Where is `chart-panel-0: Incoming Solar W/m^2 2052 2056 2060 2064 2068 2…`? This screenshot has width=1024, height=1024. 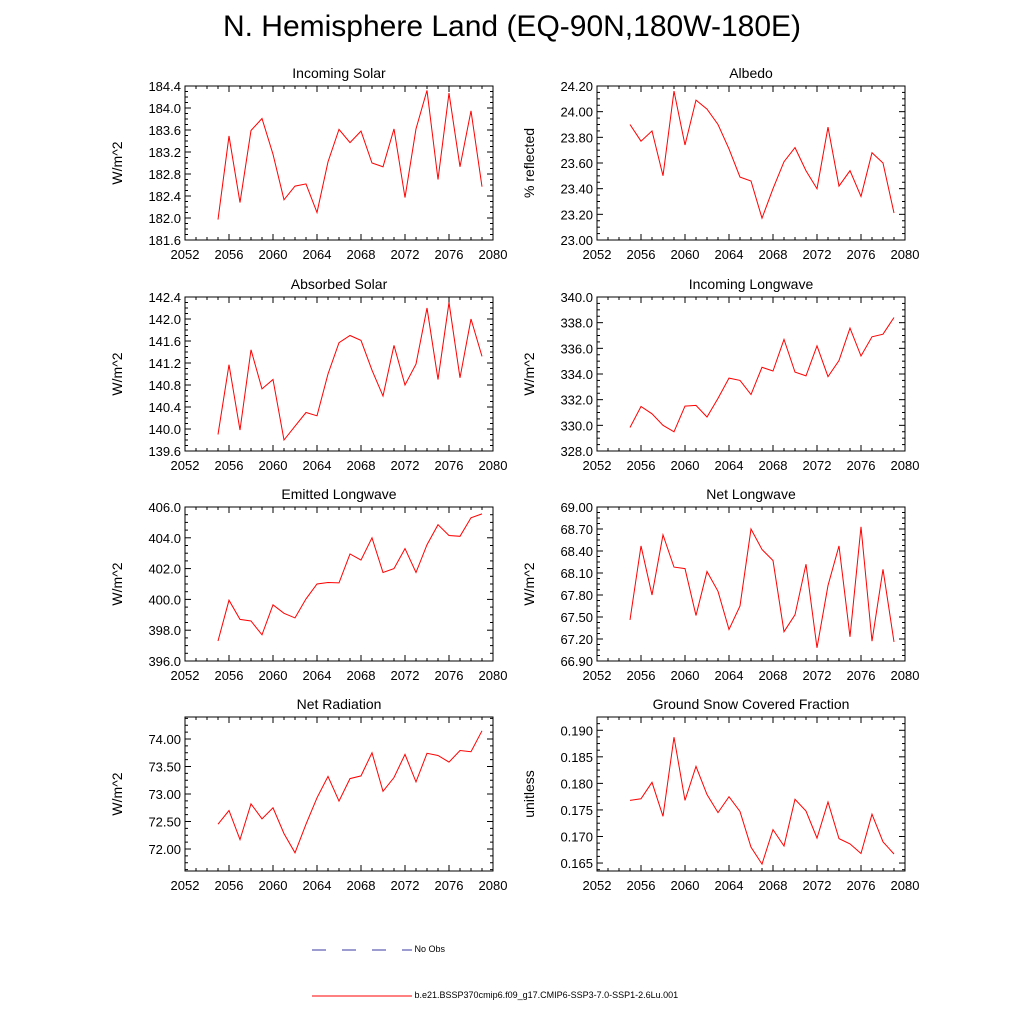
chart-panel-0: Incoming Solar W/m^2 2052 2056 2060 2064 2068 2… is located at coordinates (308, 163).